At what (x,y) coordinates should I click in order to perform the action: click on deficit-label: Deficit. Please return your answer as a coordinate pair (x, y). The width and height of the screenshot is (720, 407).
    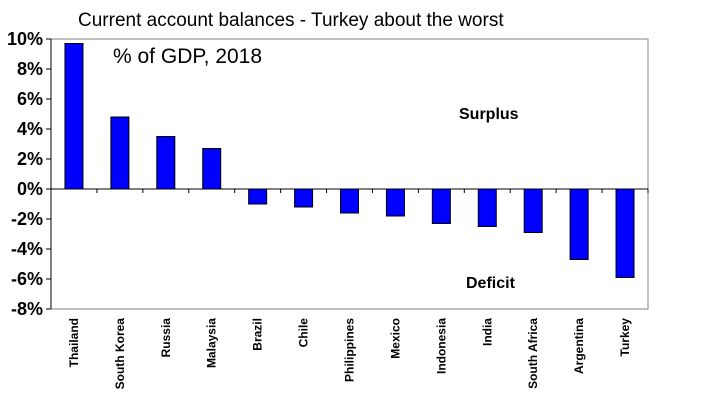
    Looking at the image, I should click on (491, 283).